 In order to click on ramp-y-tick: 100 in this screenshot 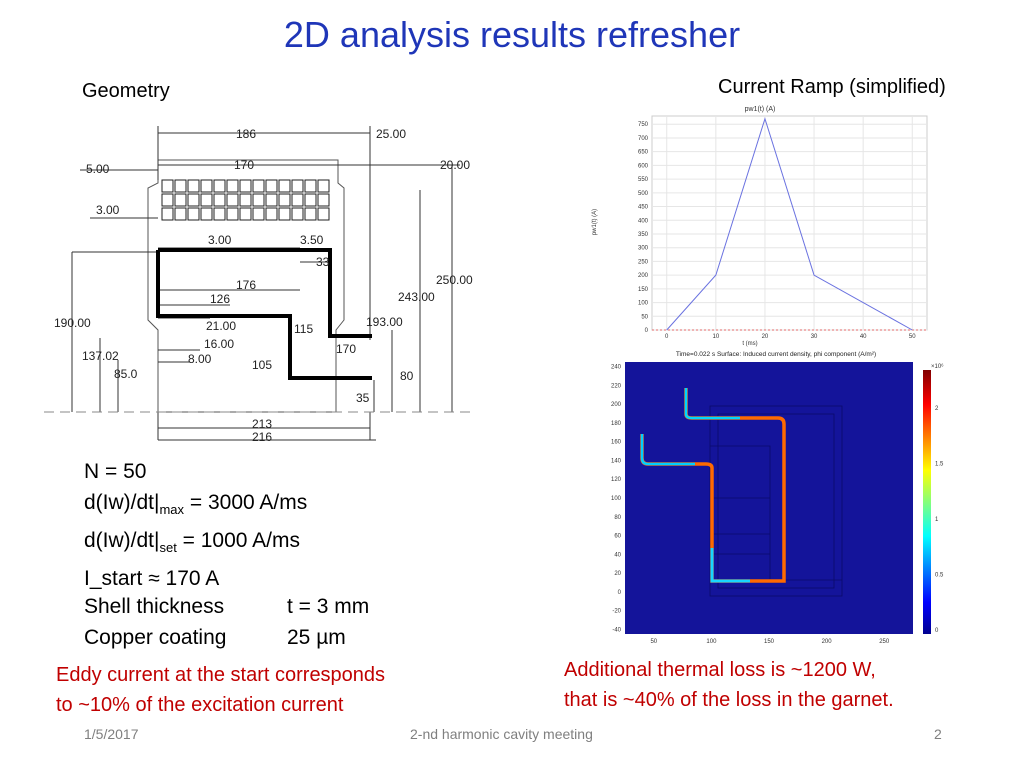, I will do `click(643, 304)`.